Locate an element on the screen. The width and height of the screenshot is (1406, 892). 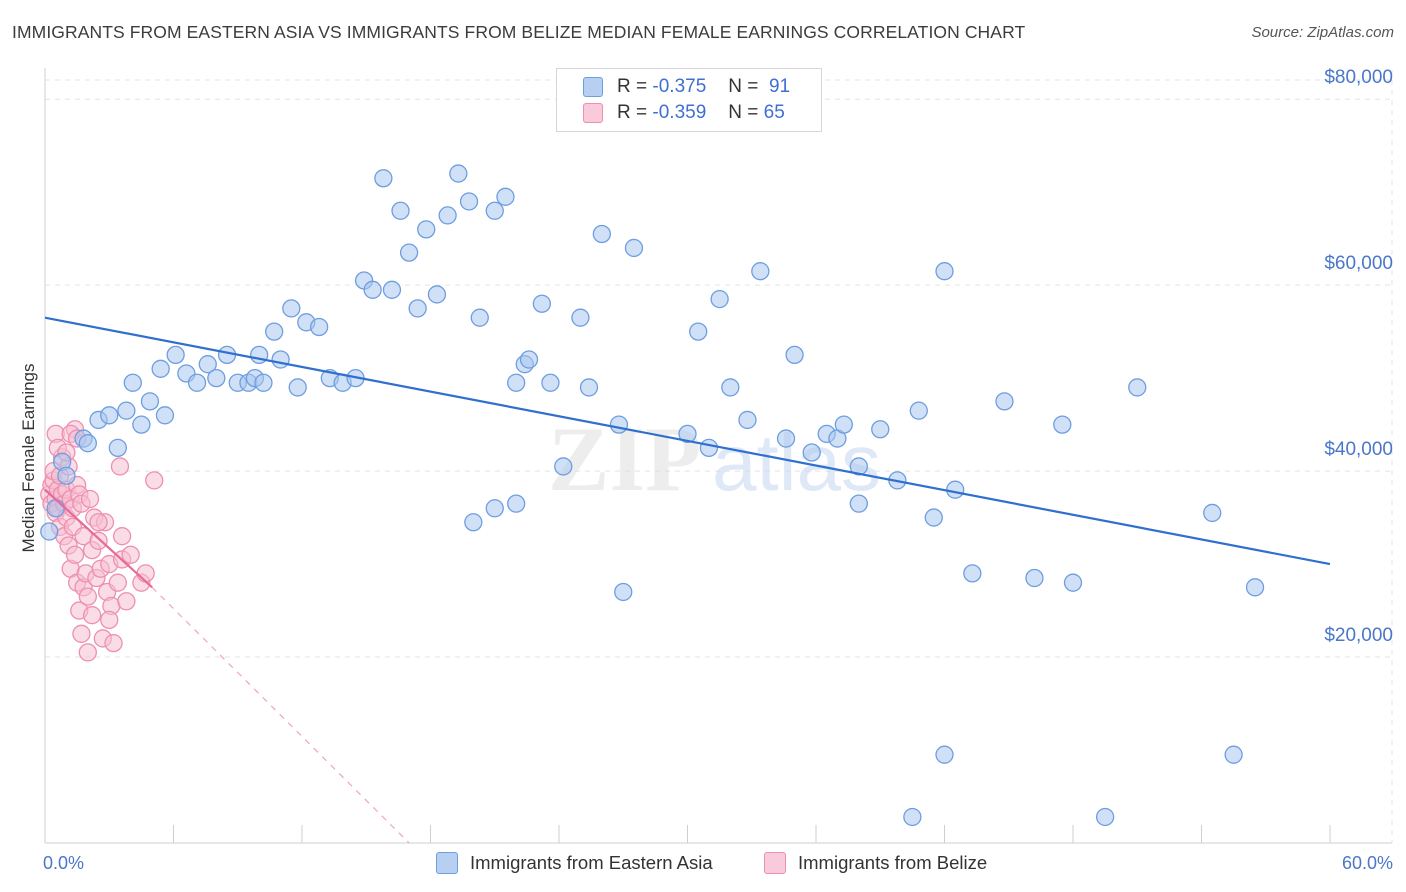
legend-swatch-pink is located at coordinates (593, 113).